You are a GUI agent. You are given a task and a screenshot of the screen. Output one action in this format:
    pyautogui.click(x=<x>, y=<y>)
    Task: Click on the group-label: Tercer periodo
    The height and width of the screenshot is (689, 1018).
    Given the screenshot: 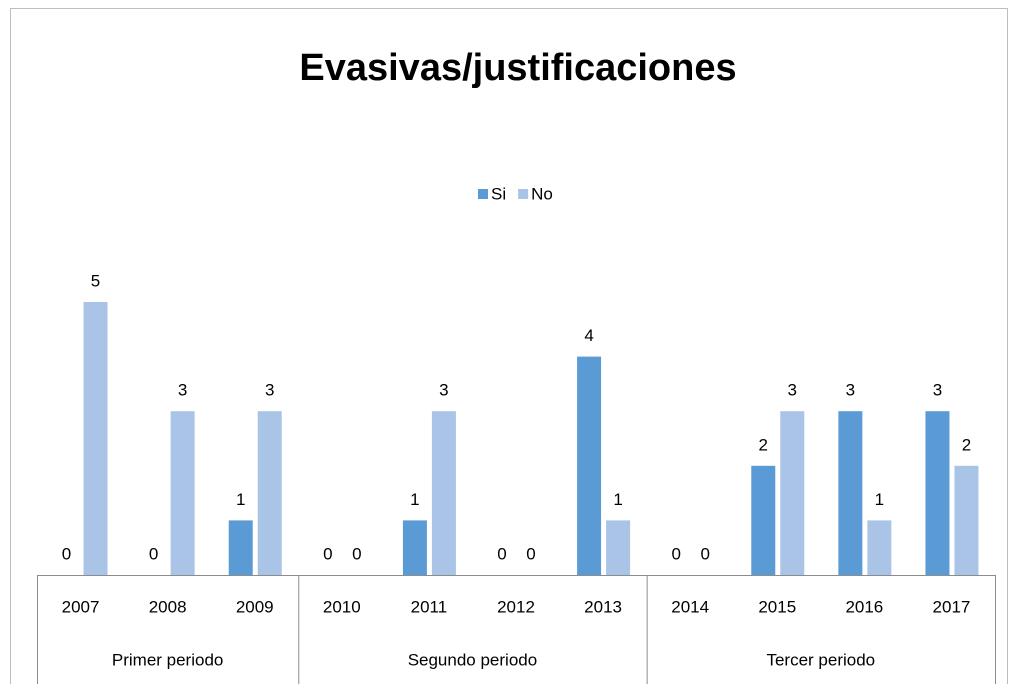 What is the action you would take?
    pyautogui.click(x=820, y=659)
    